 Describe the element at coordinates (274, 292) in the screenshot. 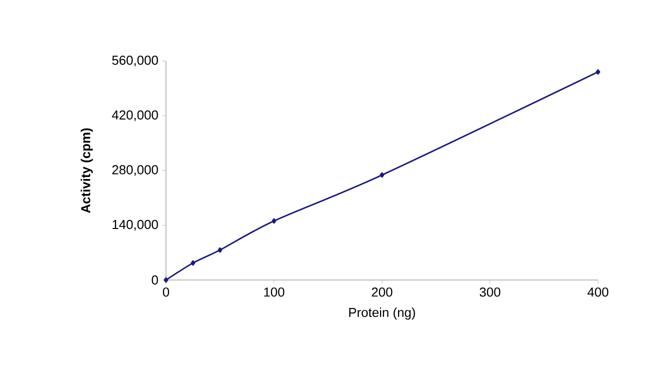

I see `x-tick-label: 100` at that location.